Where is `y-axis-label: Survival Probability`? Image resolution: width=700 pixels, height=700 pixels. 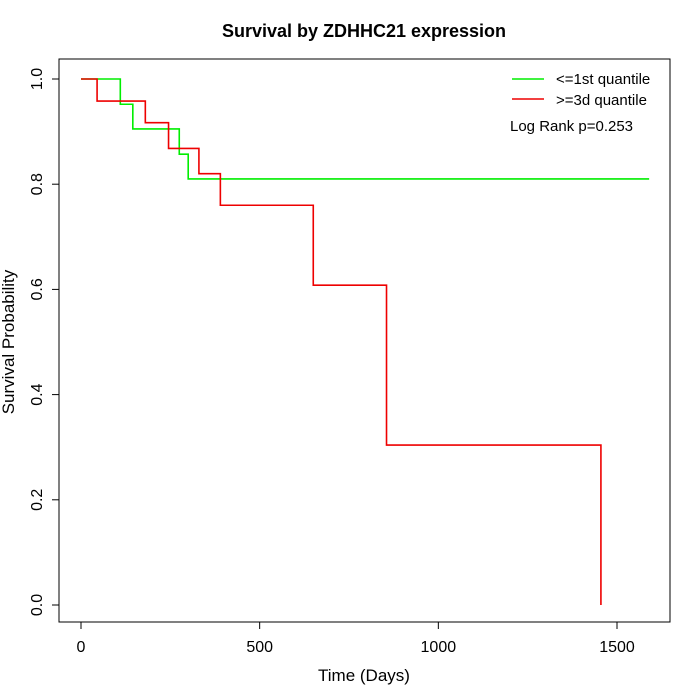 y-axis-label: Survival Probability is located at coordinates (9, 341).